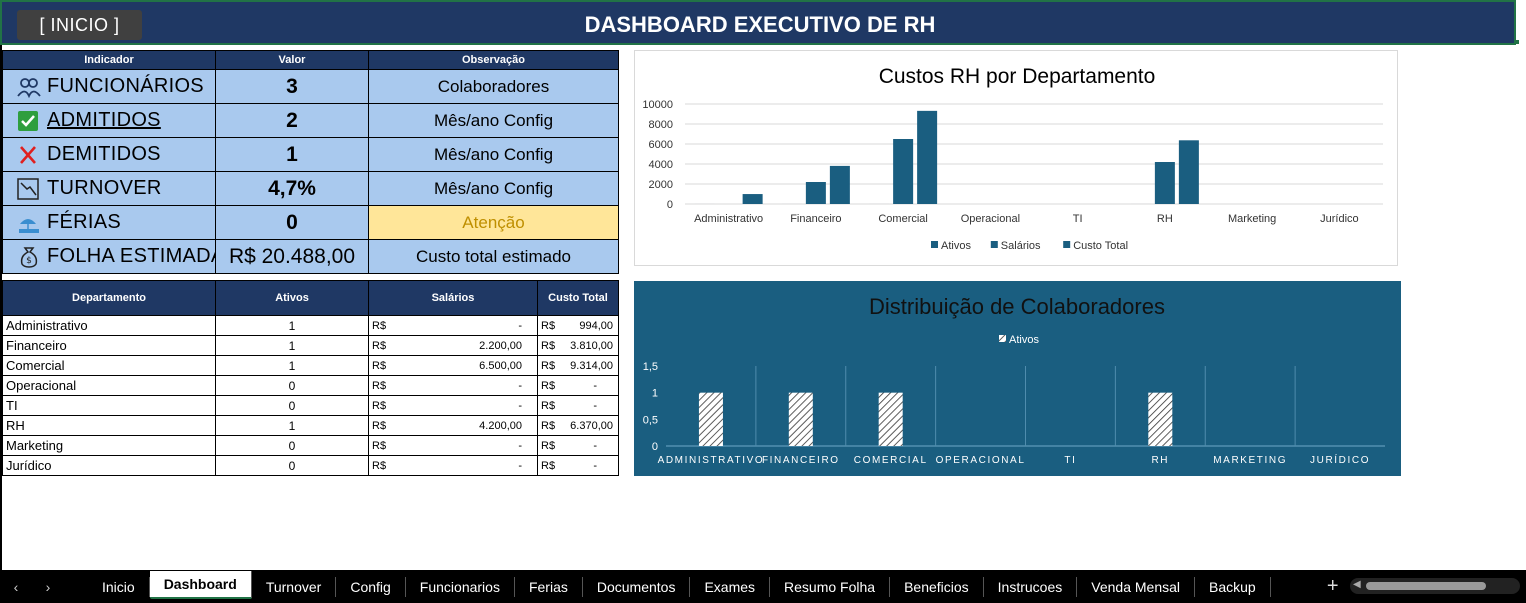 The height and width of the screenshot is (603, 1526). Describe the element at coordinates (109, 385) in the screenshot. I see `dept-name: Operacional` at that location.